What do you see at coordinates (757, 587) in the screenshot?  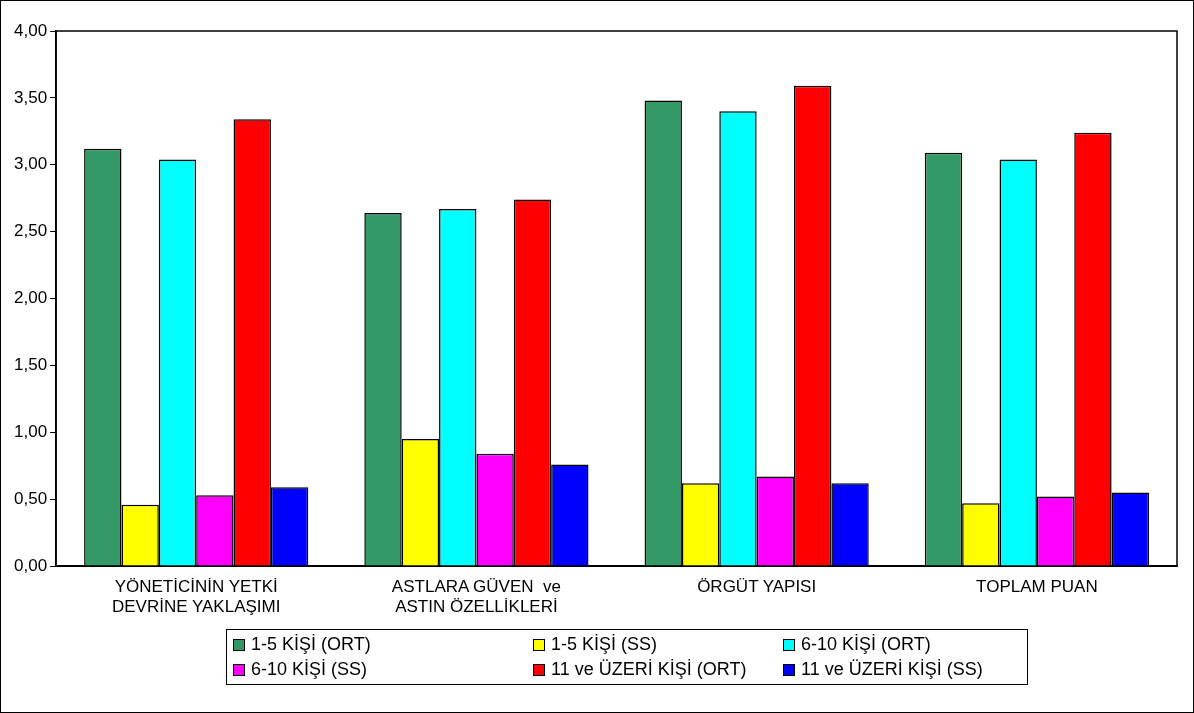 I see `x-tick-label: ÖRGÜT YAPISI` at bounding box center [757, 587].